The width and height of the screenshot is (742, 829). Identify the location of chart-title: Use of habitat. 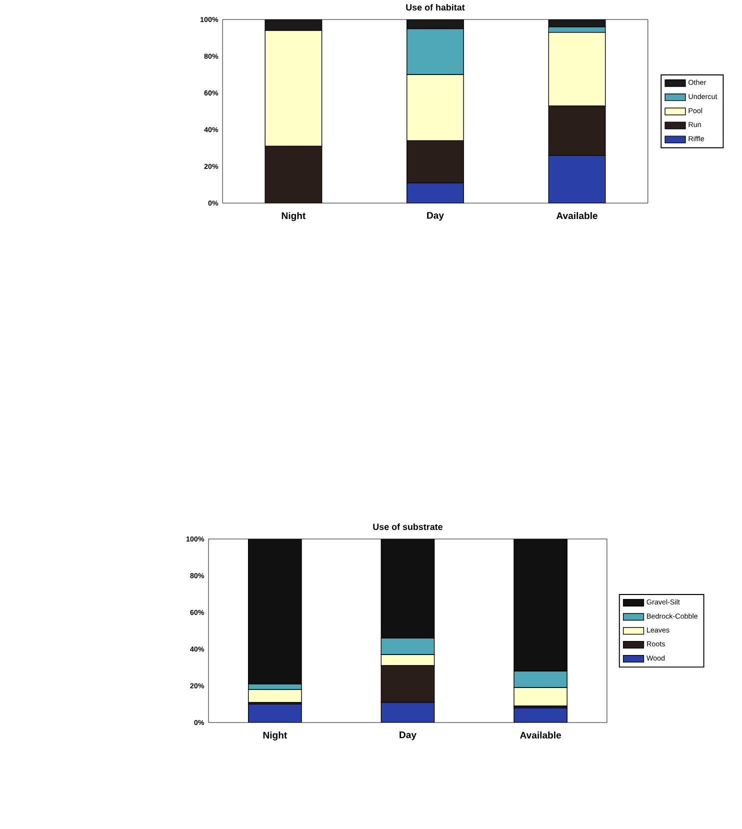
(435, 7).